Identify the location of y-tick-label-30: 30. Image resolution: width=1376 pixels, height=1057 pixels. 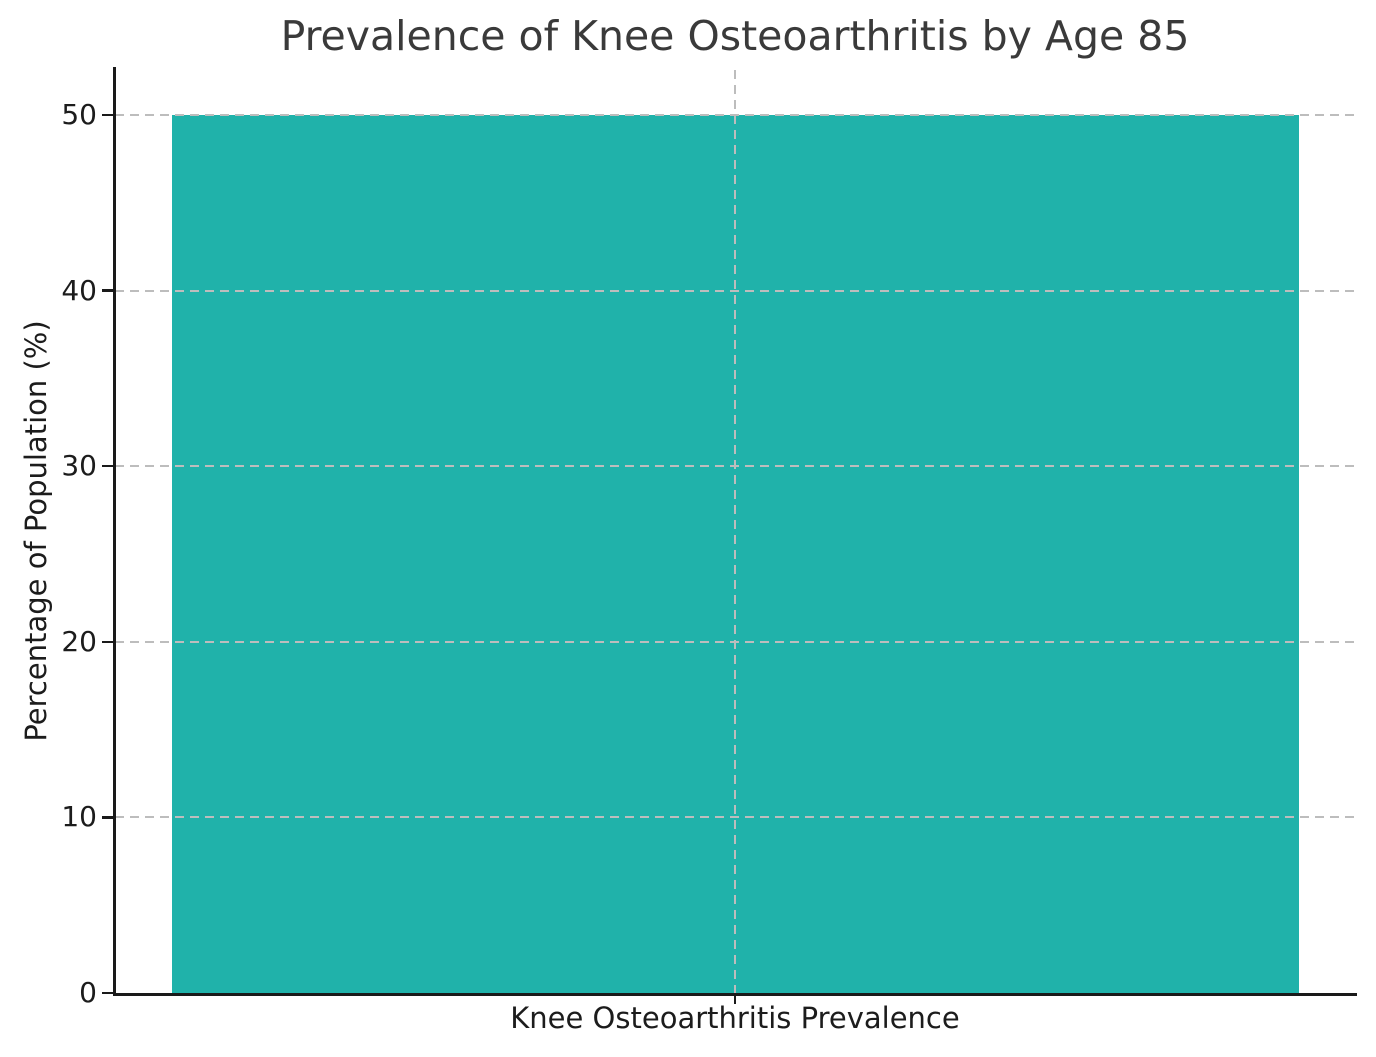
(79, 466).